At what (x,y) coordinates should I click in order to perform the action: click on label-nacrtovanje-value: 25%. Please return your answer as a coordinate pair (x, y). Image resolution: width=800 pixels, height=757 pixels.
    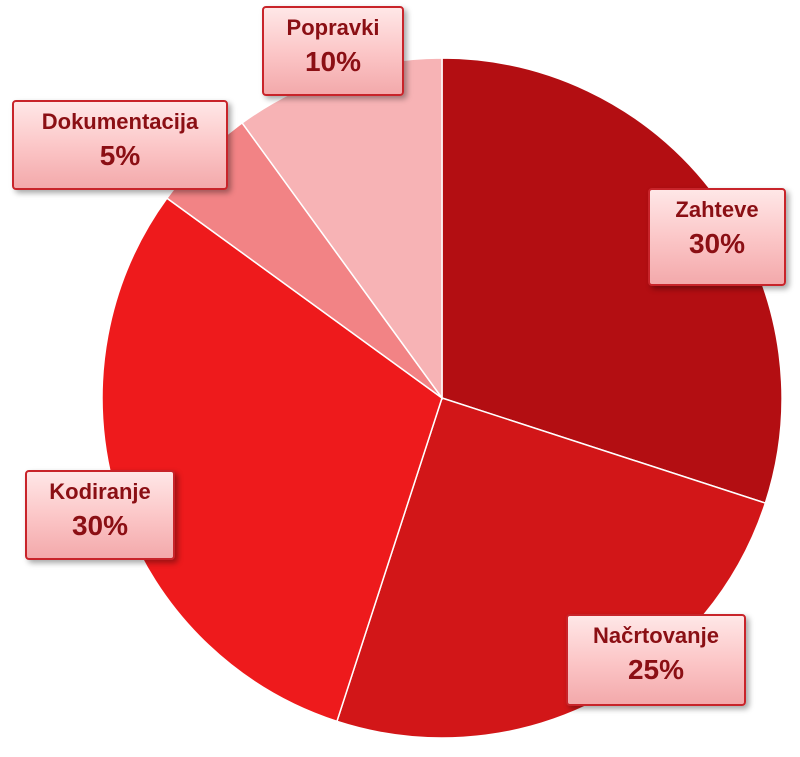
    Looking at the image, I should click on (656, 669).